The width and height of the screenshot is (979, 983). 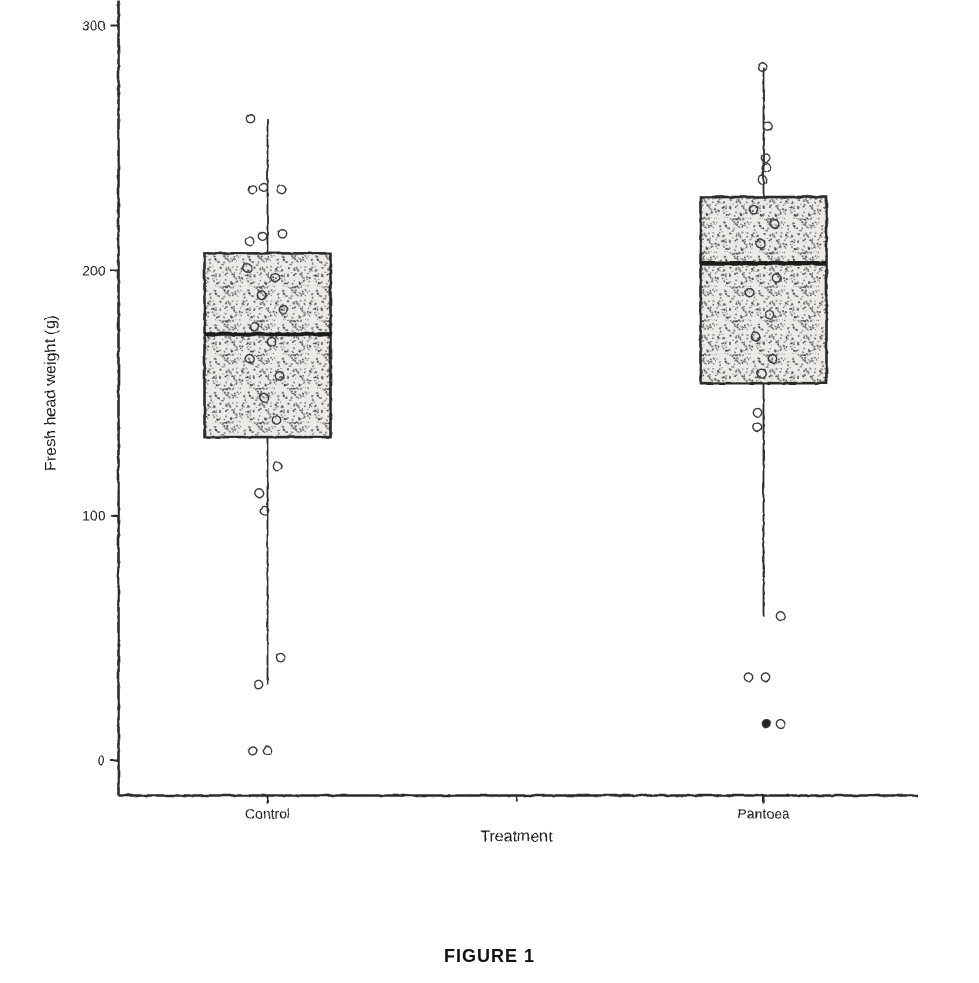 I want to click on x-axis-title: Treatment, so click(x=516, y=836).